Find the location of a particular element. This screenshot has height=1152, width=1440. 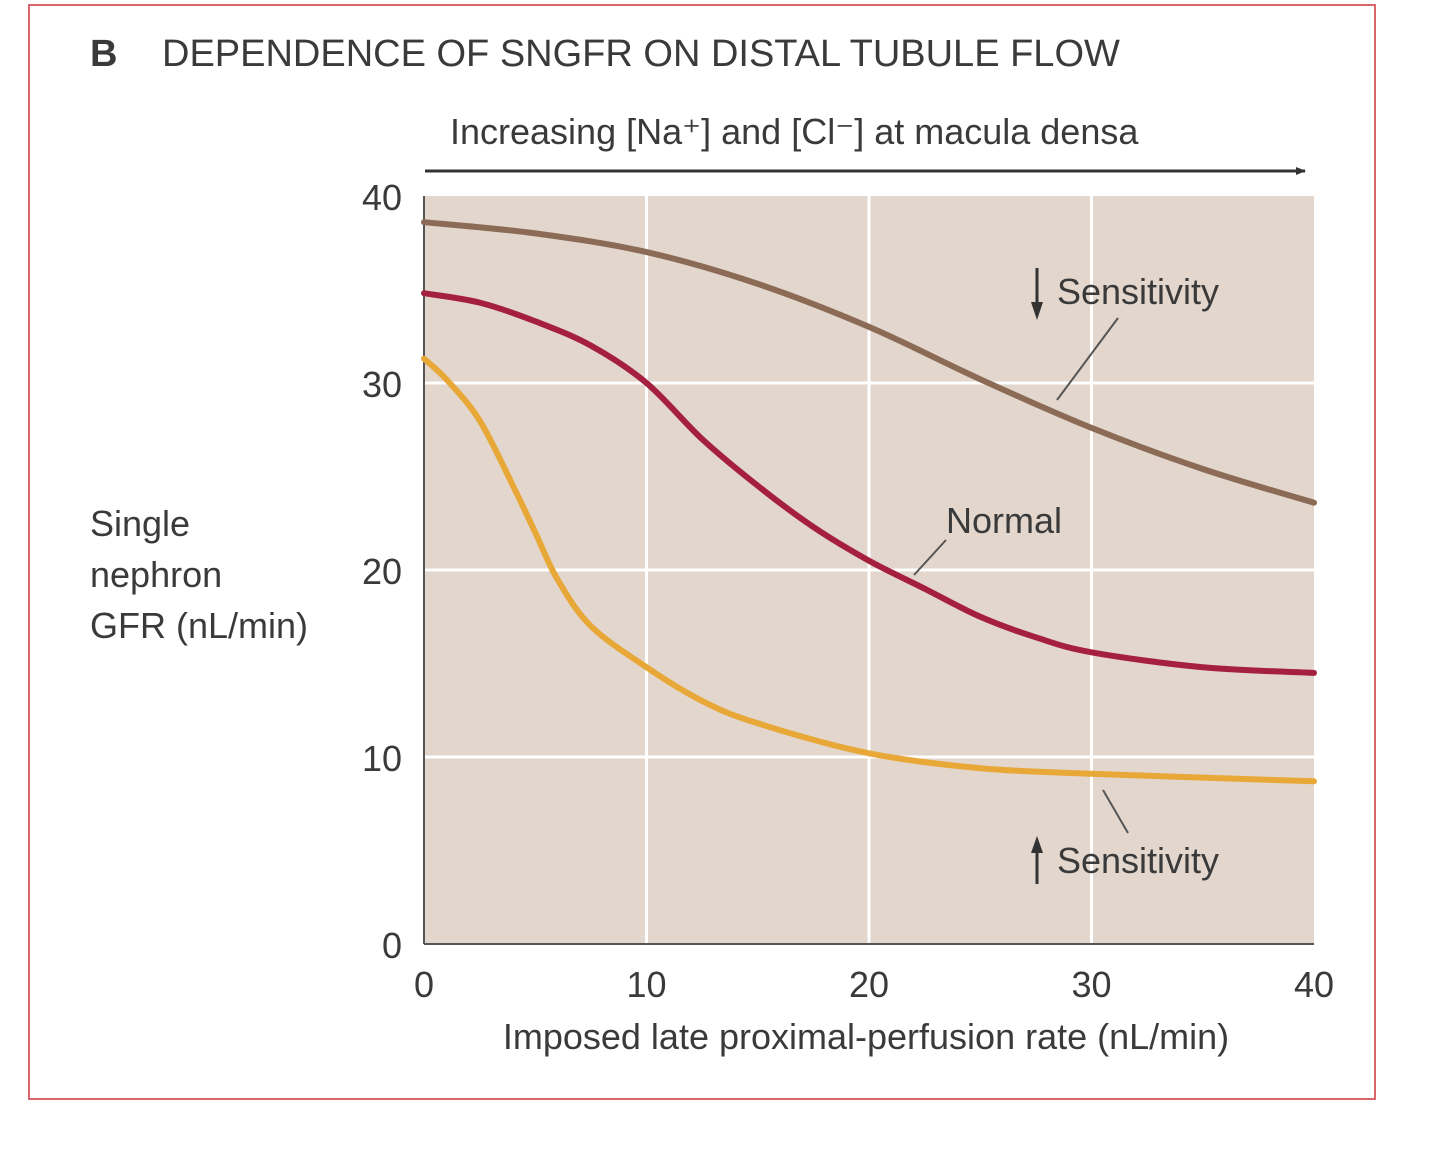

y-label-line-3: GFR (nL/min) is located at coordinates (199, 625).